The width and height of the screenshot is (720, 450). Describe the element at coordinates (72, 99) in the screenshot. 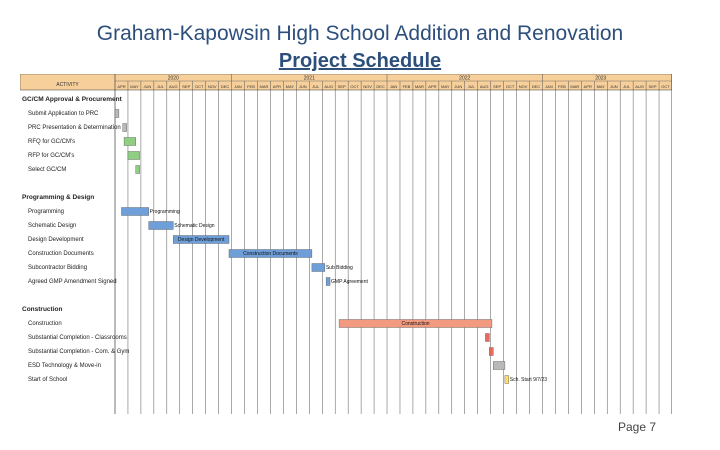

I see `section-label: GC/CM Approval & Procurement` at that location.